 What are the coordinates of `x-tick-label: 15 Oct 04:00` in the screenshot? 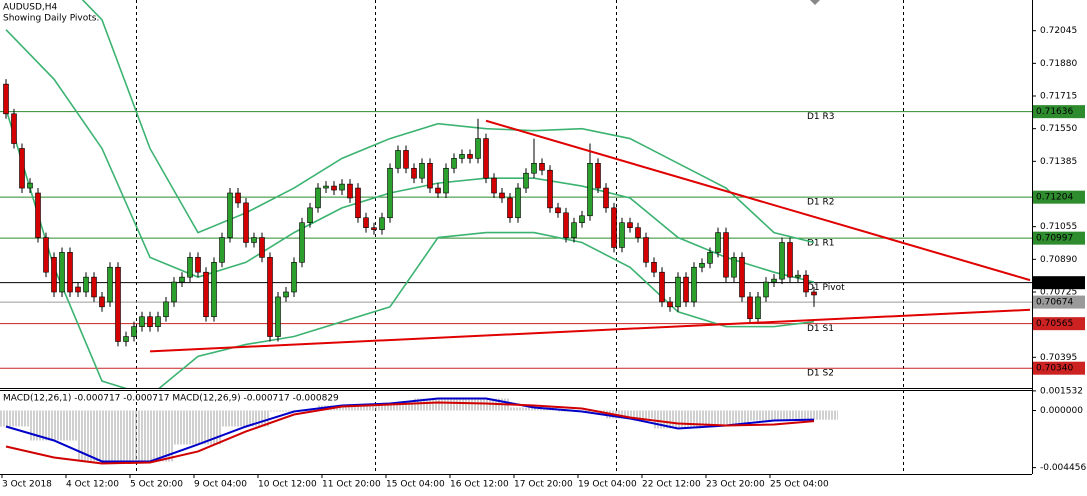 It's located at (415, 485).